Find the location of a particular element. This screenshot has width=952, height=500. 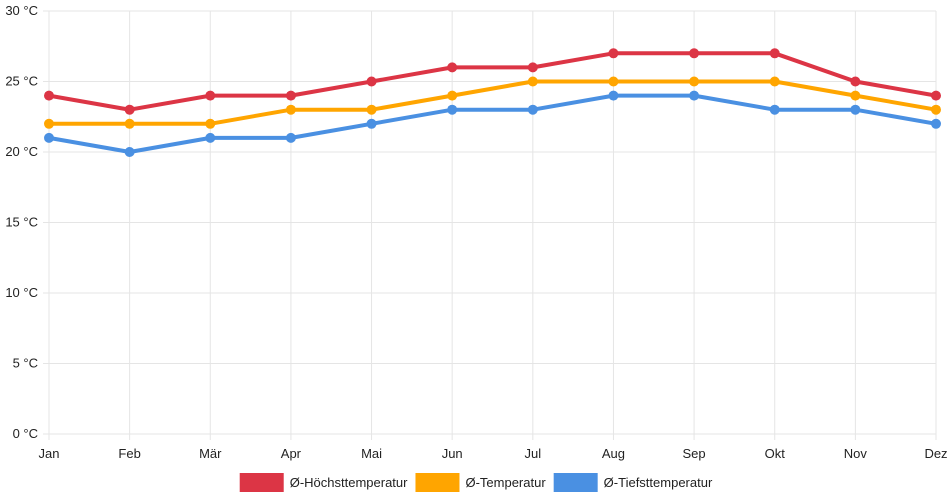

legend-label: Ø-Temperatur is located at coordinates (505, 482).